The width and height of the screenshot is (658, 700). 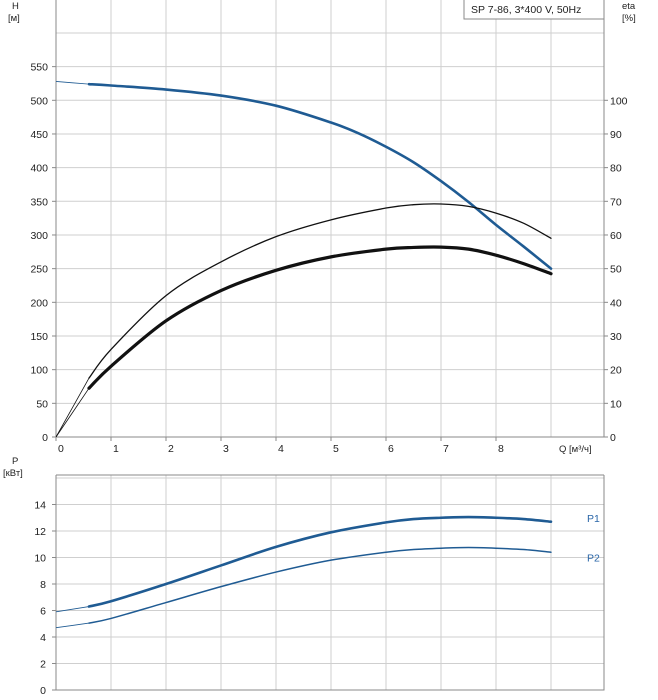 I want to click on q-tick-label: 8, so click(x=501, y=449).